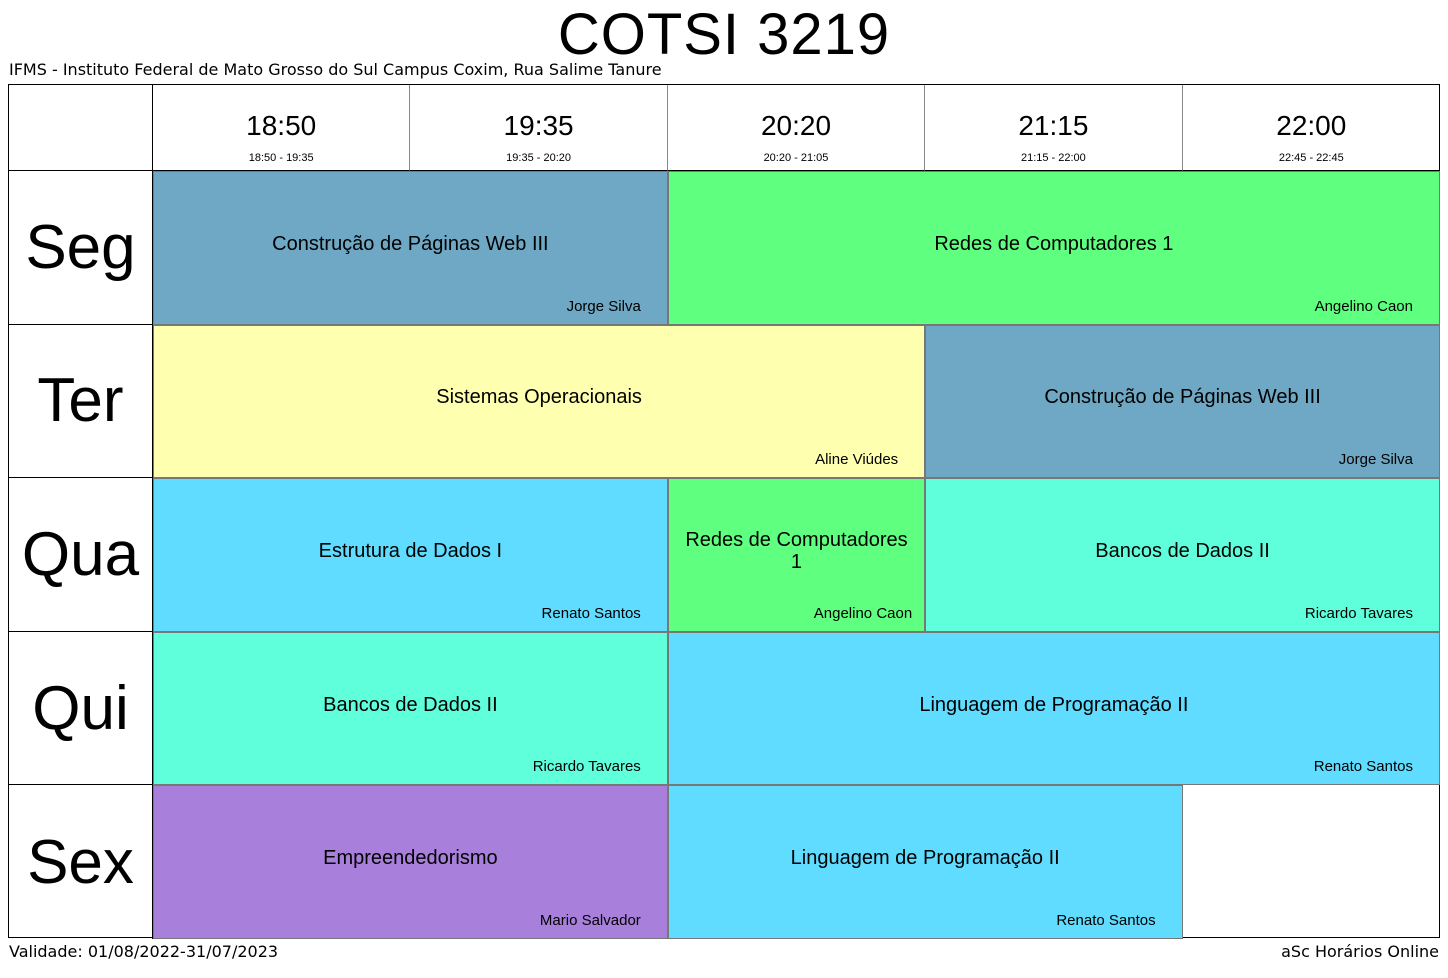 The image size is (1448, 978). Describe the element at coordinates (538, 158) in the screenshot. I see `period-time: 19:35 - 20:20` at that location.